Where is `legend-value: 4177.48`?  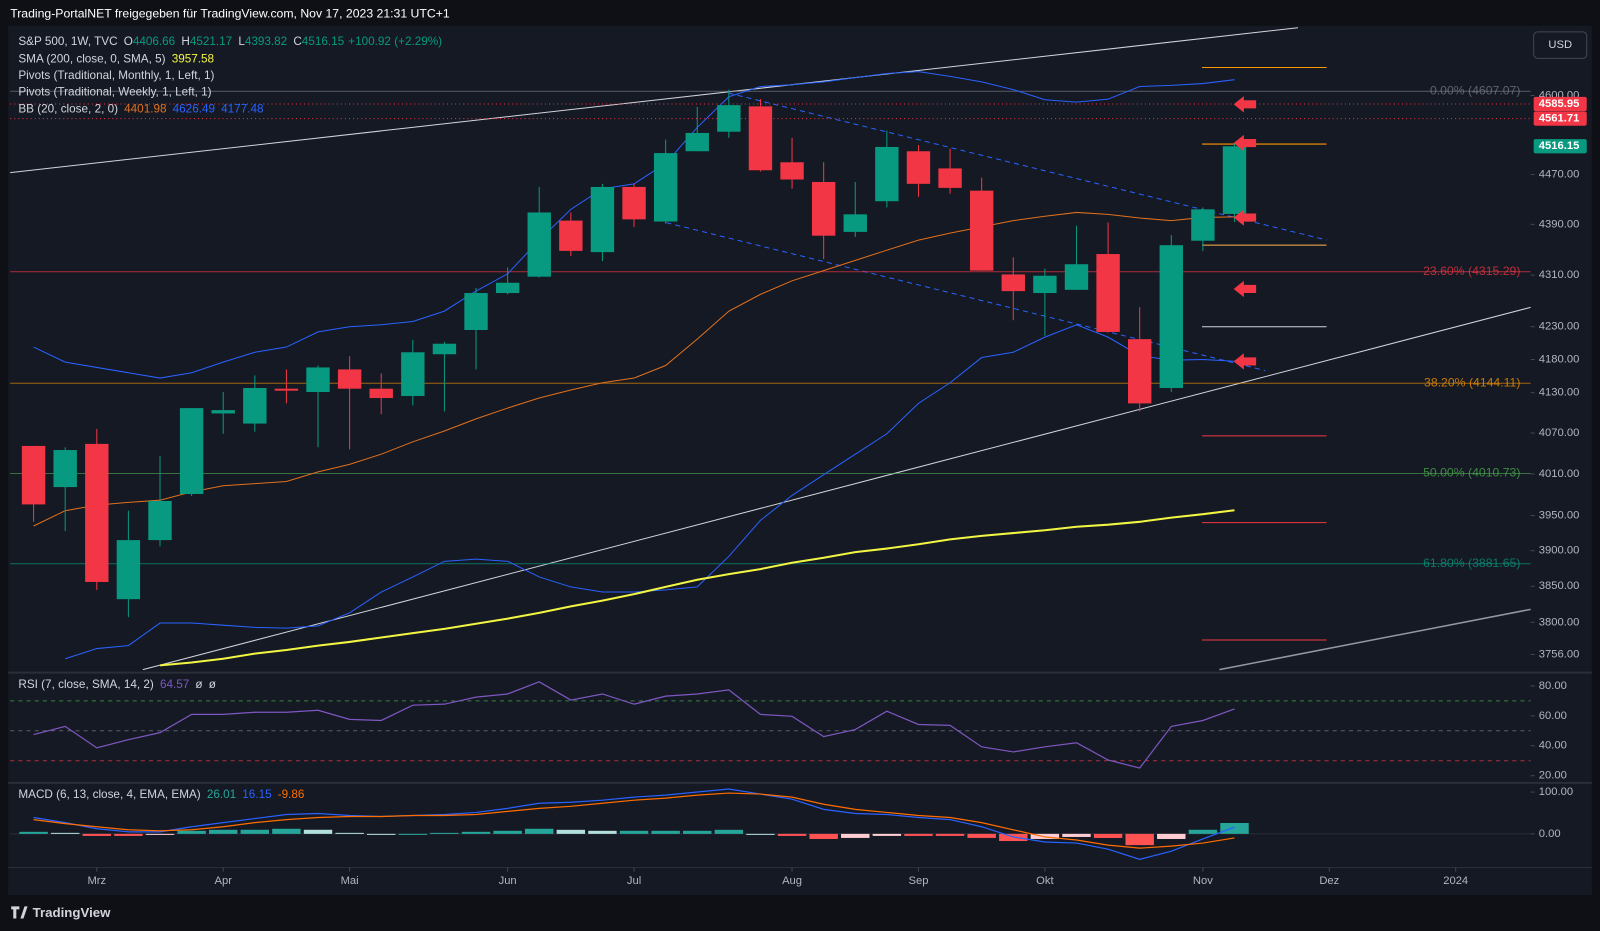 legend-value: 4177.48 is located at coordinates (242, 108).